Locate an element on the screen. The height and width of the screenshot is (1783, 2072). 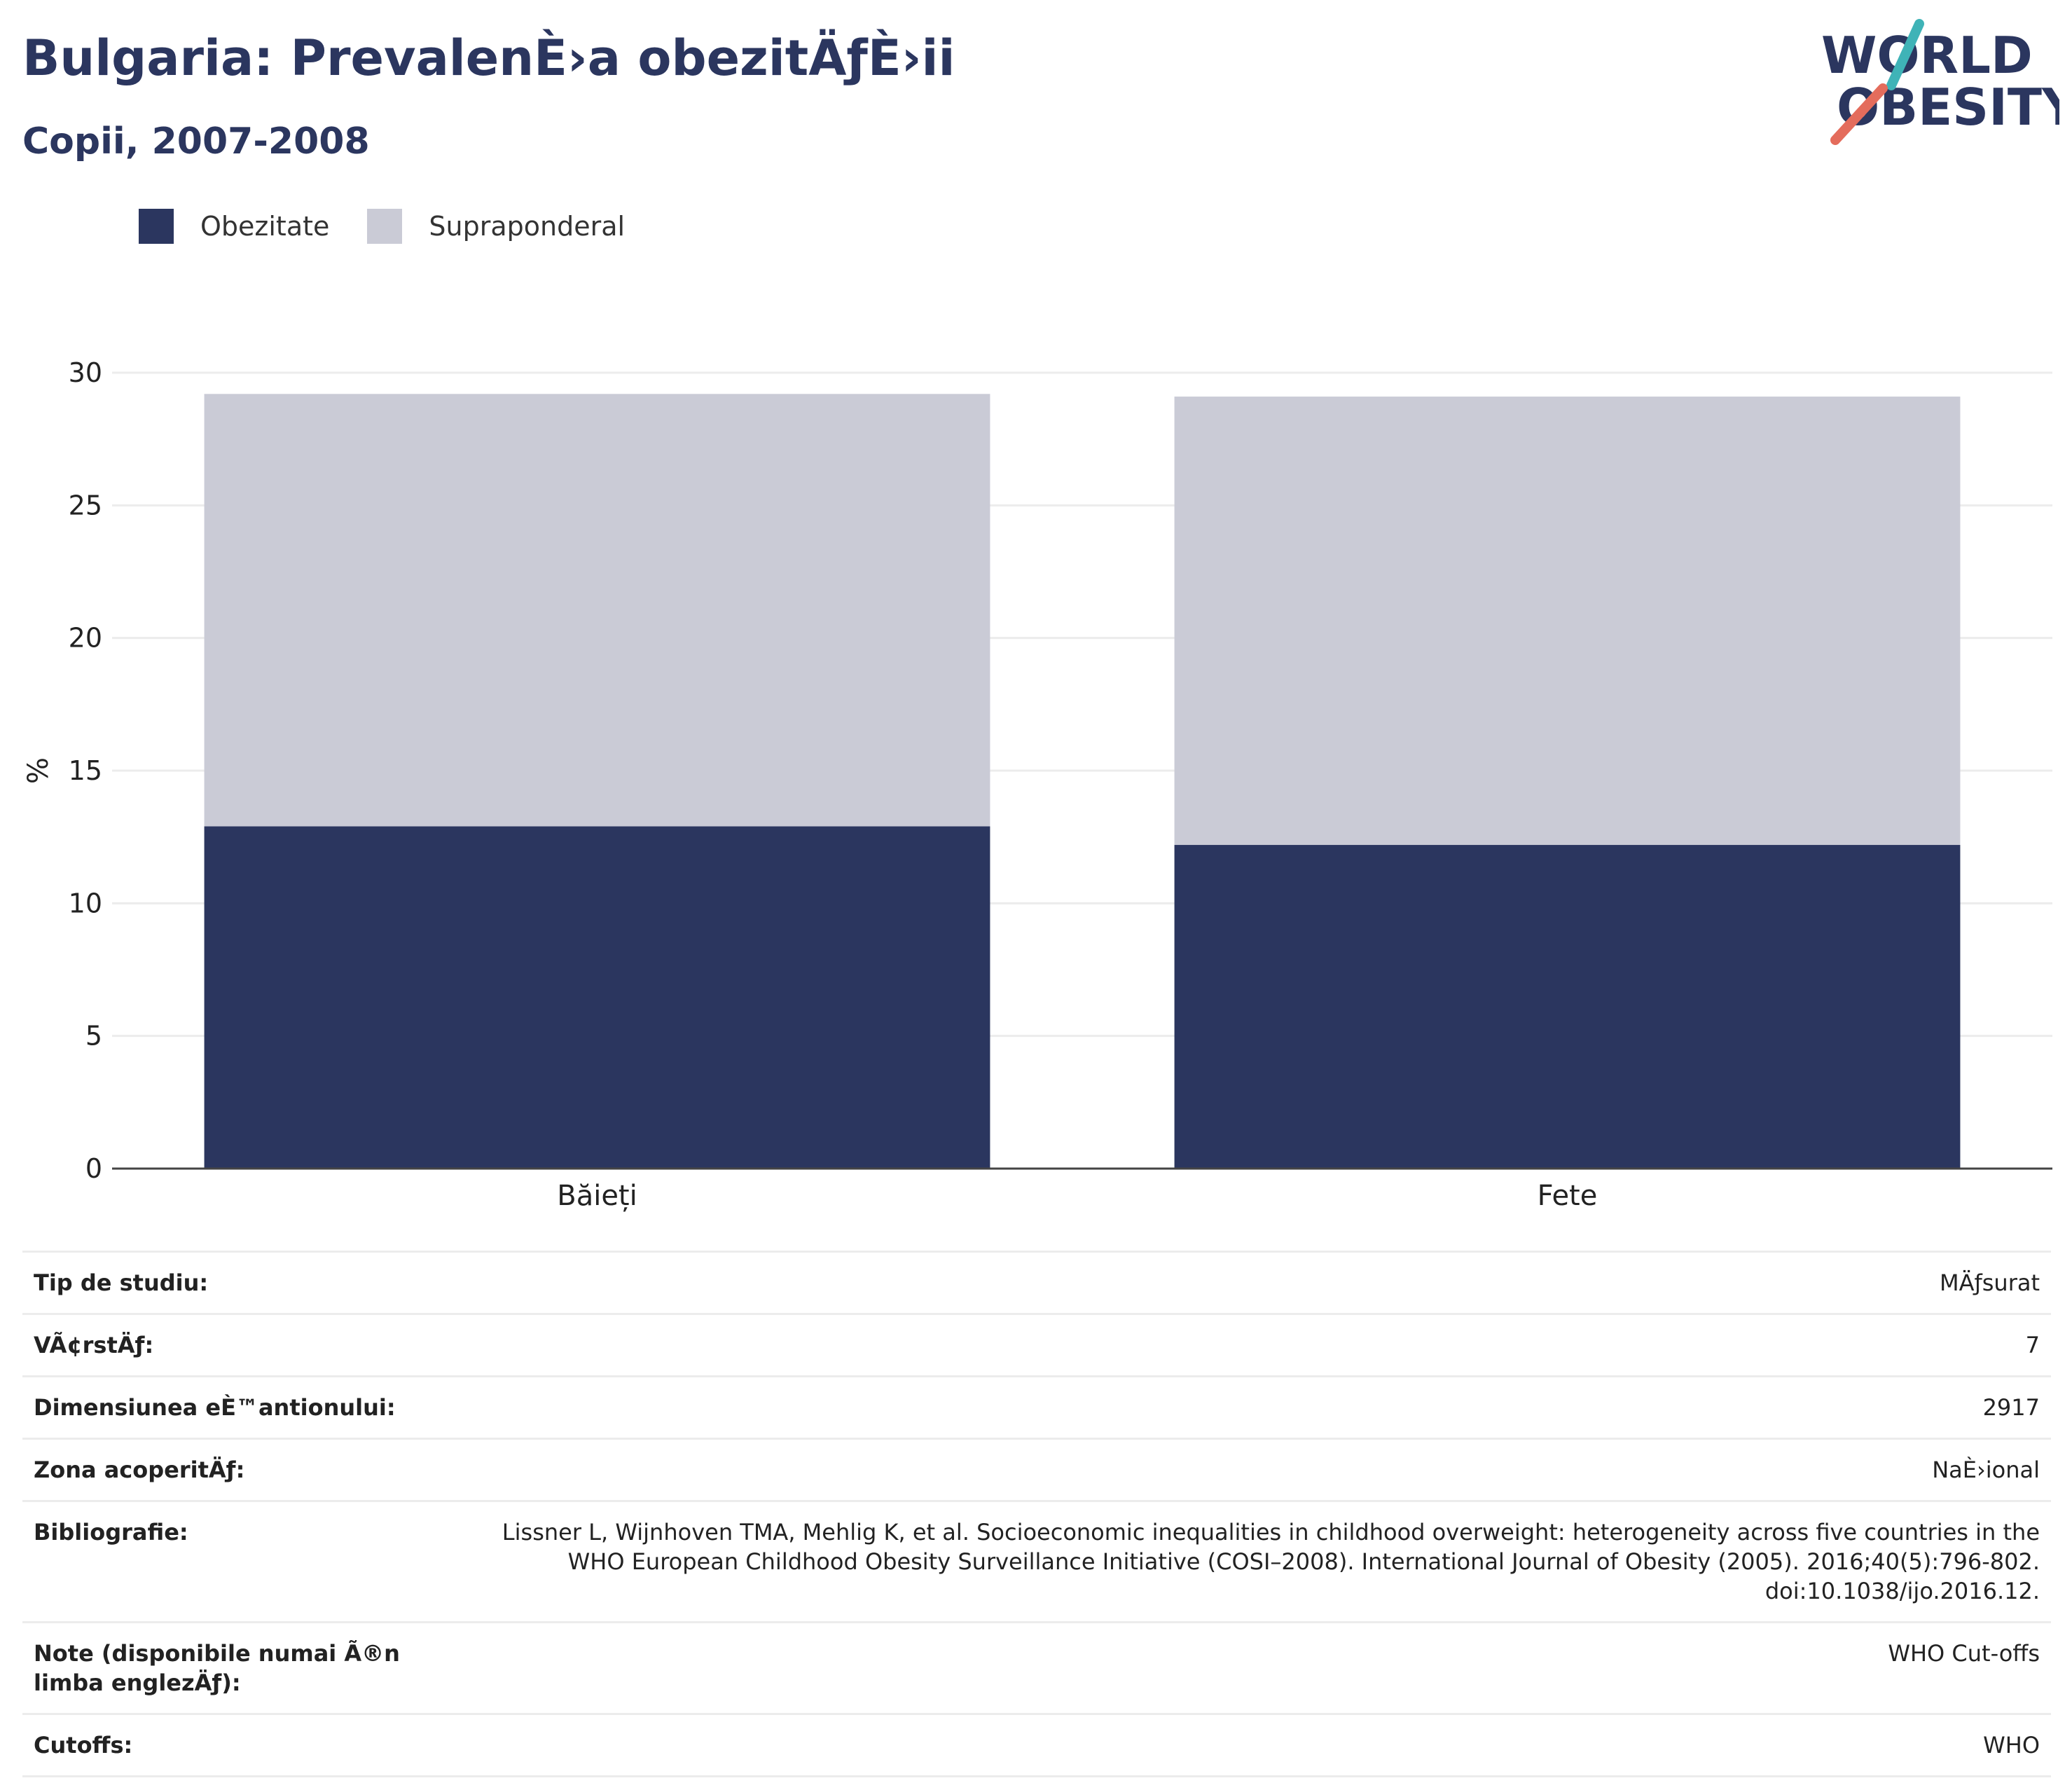
y-tick-label: 20 is located at coordinates (86, 638).